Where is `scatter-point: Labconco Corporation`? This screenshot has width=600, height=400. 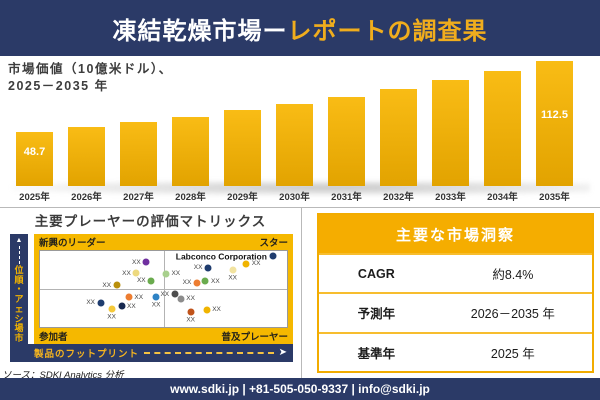
scatter-point: Labconco Corporation is located at coordinates (226, 256).